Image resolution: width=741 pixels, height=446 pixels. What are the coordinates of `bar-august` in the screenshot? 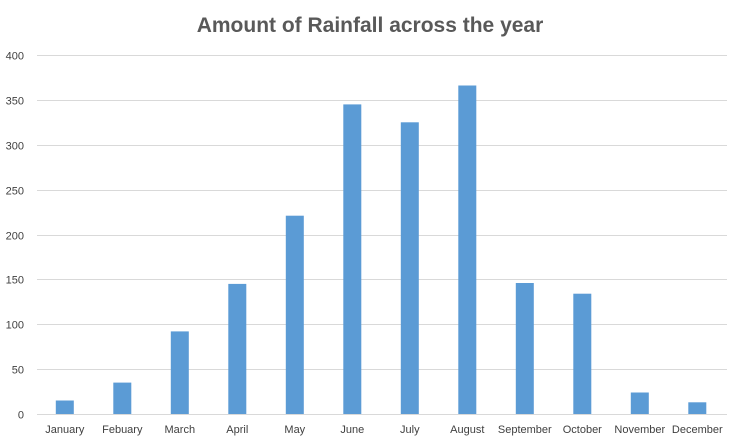 It's located at (467, 249).